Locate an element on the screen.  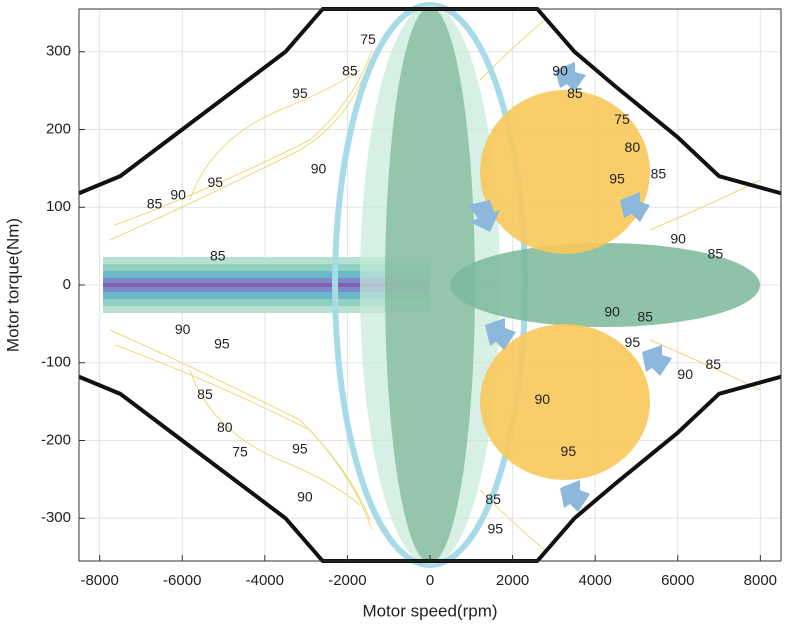
x-tick-label: 2000 is located at coordinates (512, 580).